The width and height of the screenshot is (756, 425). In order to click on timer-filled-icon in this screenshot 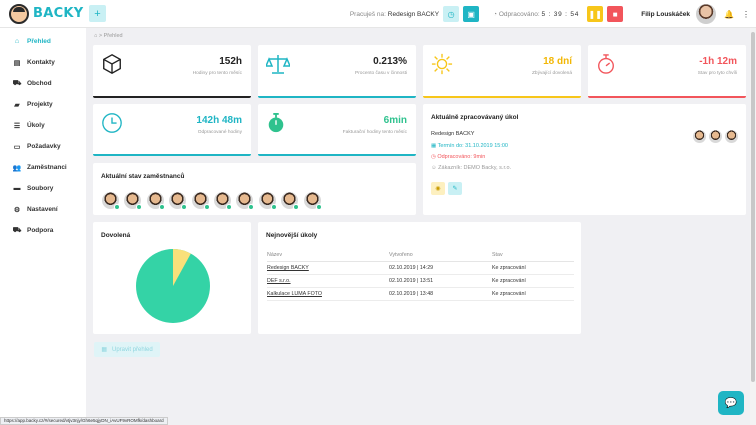, I will do `click(276, 123)`.